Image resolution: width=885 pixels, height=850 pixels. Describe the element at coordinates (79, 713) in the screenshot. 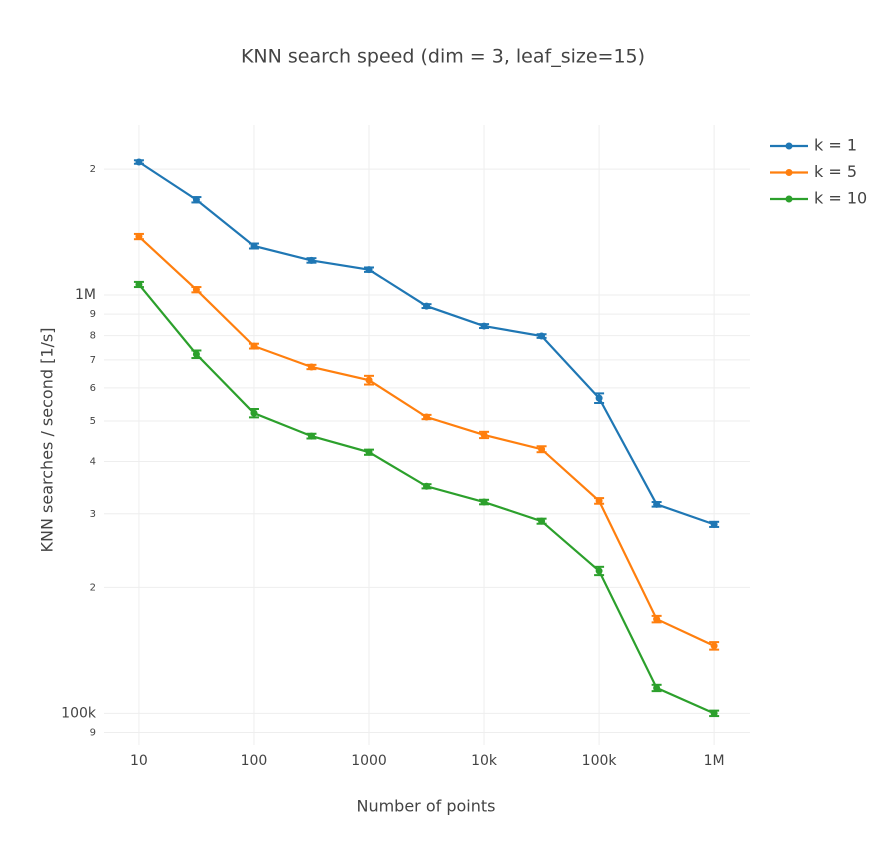

I see `y-tick-label: 100k` at that location.